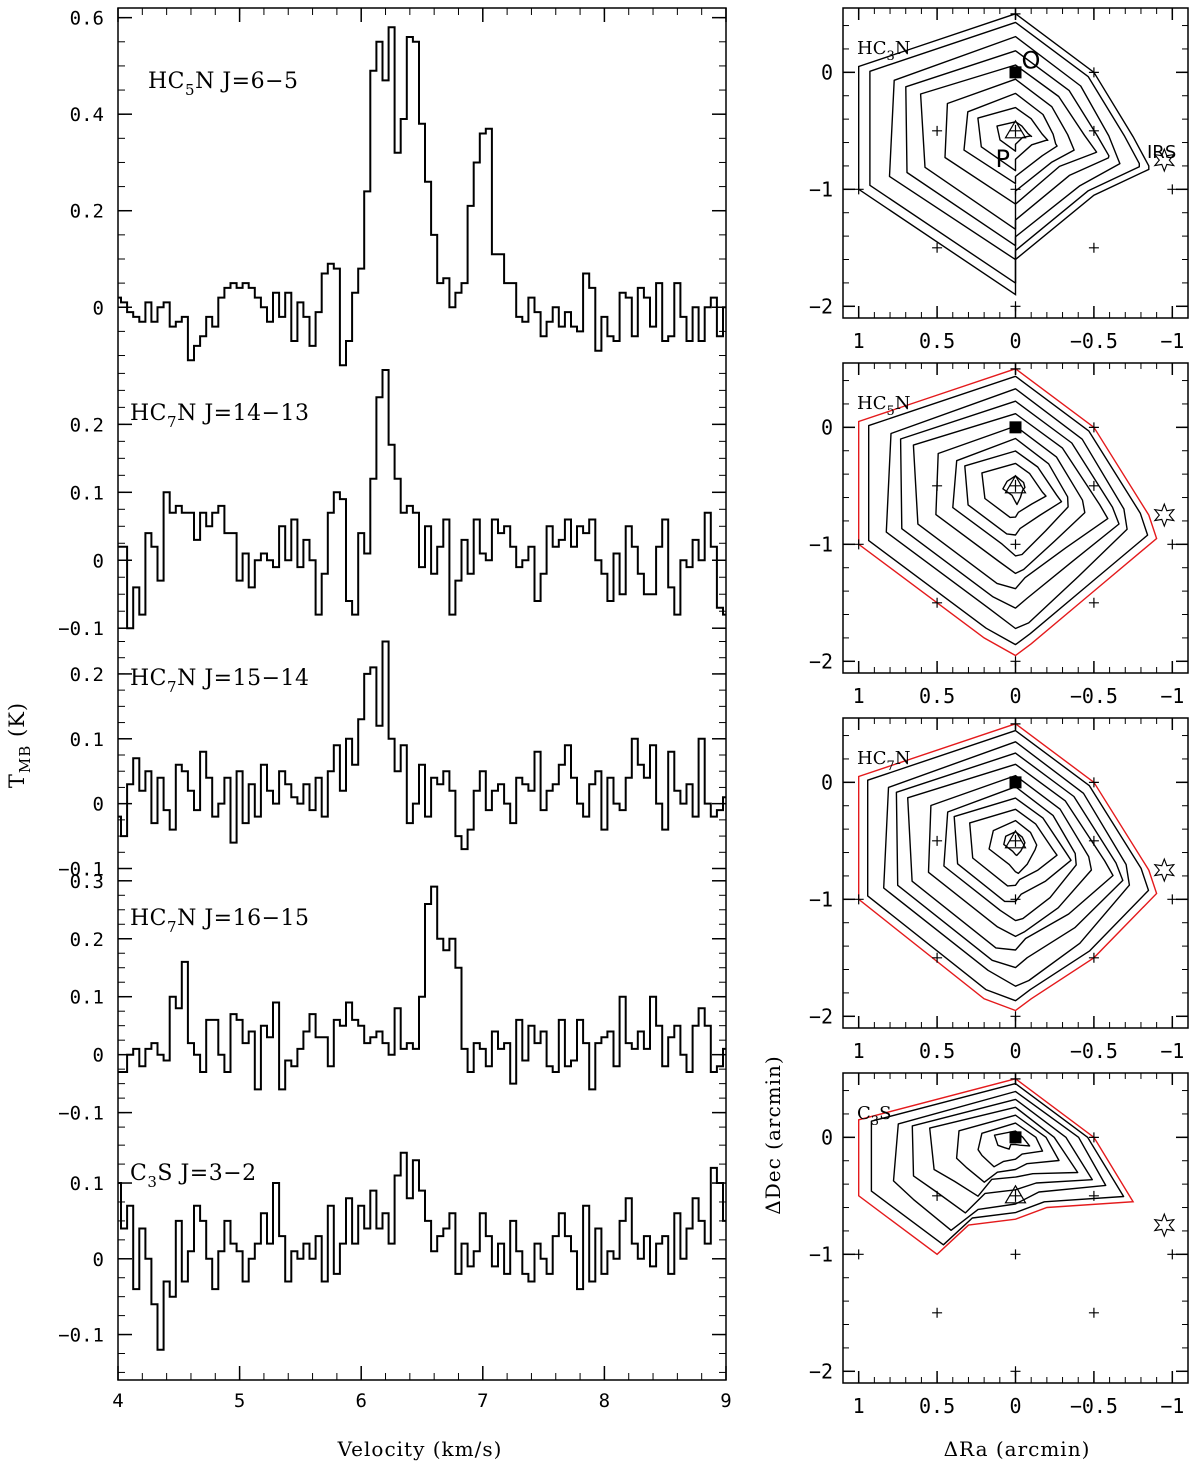 The image size is (1200, 1465). I want to click on spectrum-c3s-j-3-2: −0.1 0 0.1 C3S J=3−2, so click(392, 1258).